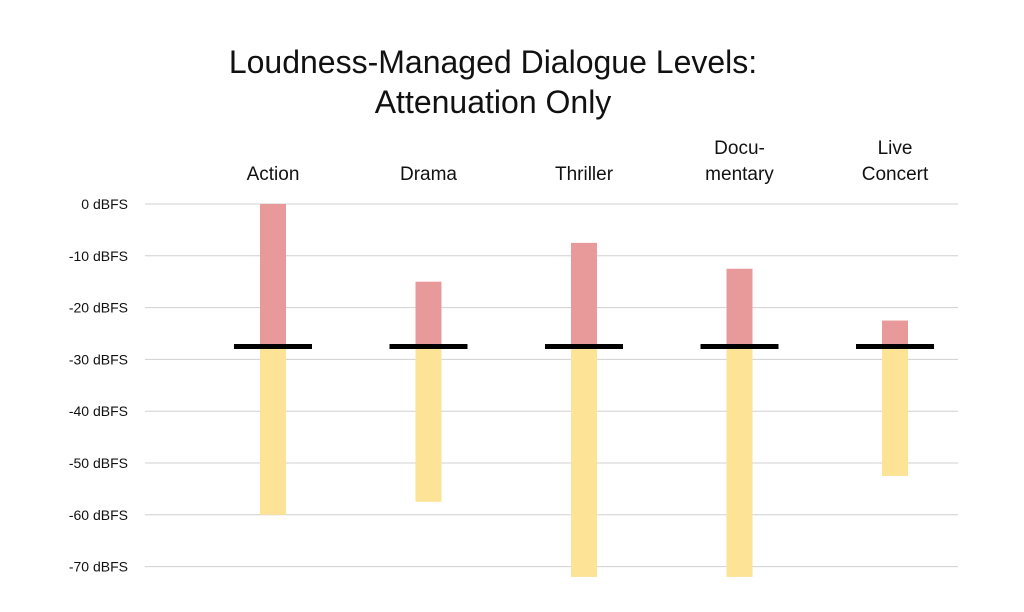 This screenshot has width=1024, height=612. I want to click on y-tick-label: -40 dBFS, so click(98, 411).